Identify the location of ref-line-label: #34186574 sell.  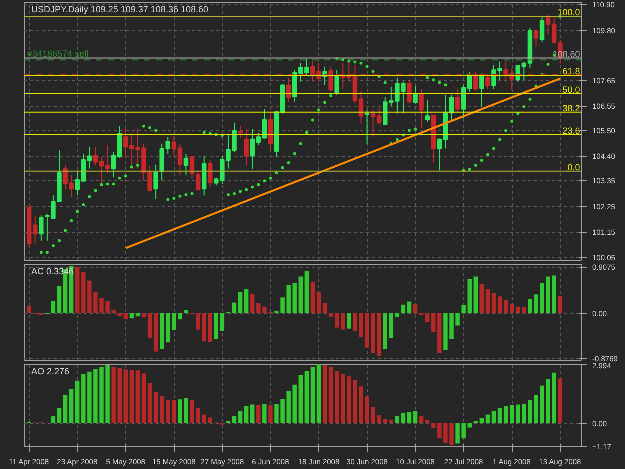
(58, 54).